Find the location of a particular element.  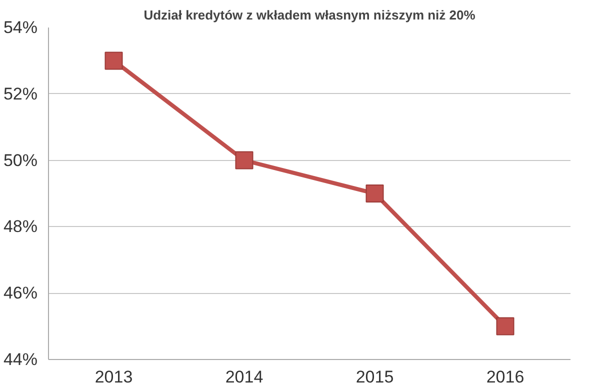

x-tick-label: 2016 is located at coordinates (505, 377).